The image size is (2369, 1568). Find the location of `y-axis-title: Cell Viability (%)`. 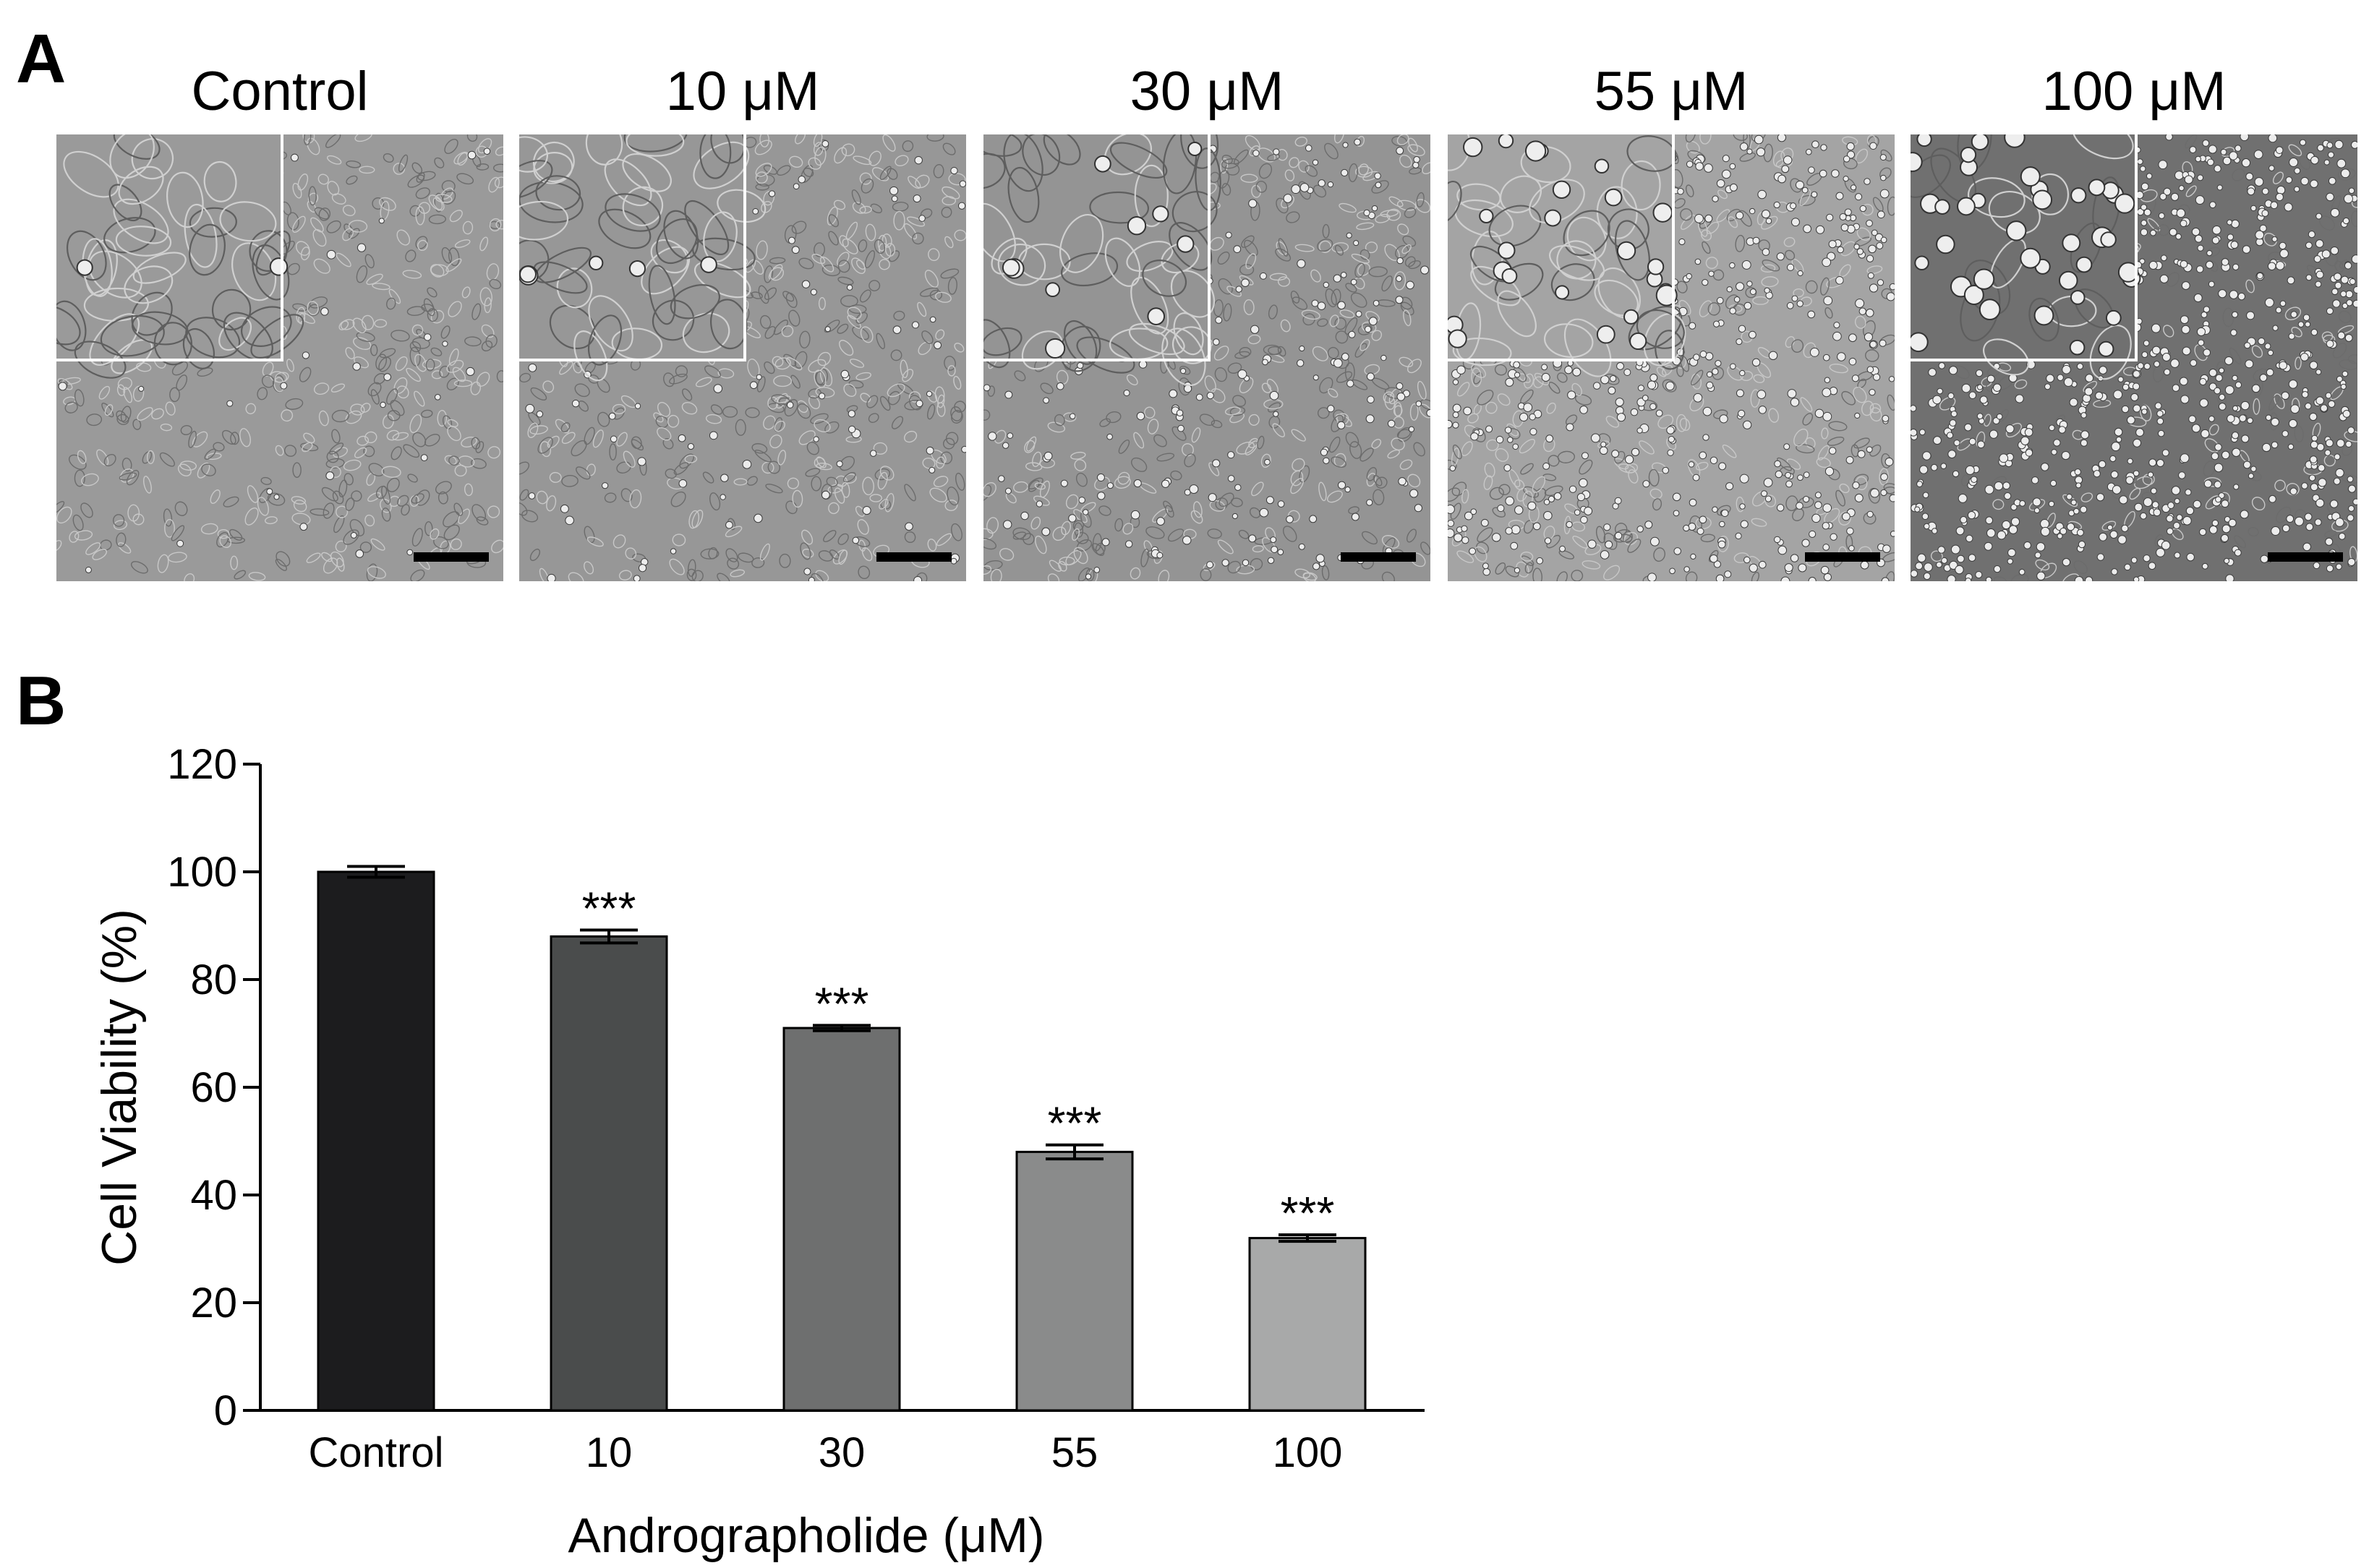

y-axis-title: Cell Viability (%) is located at coordinates (119, 1087).